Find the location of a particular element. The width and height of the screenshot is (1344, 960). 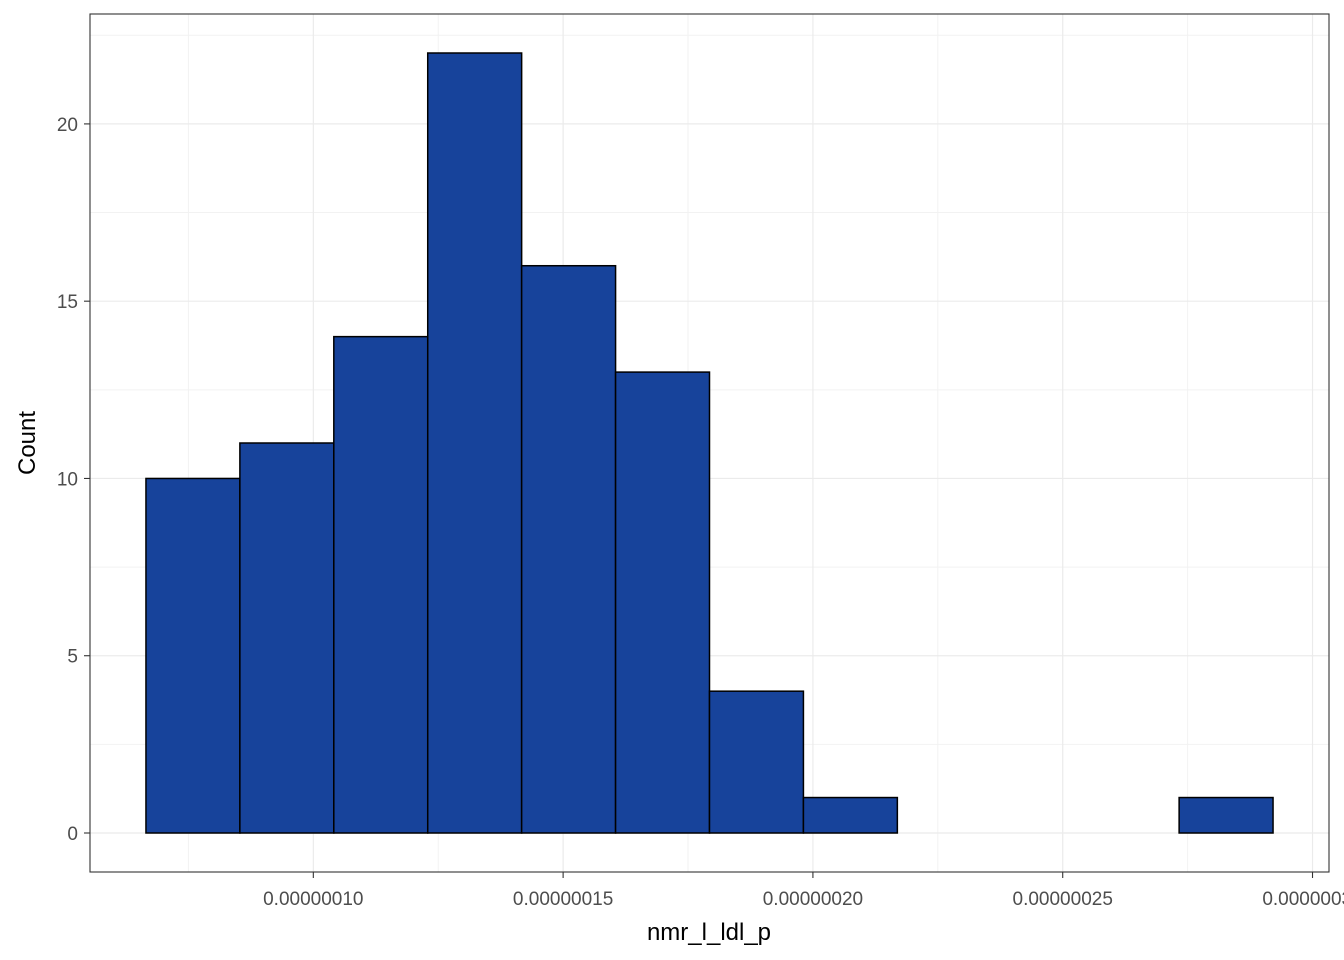

y-tick-label: 5 is located at coordinates (72, 657).